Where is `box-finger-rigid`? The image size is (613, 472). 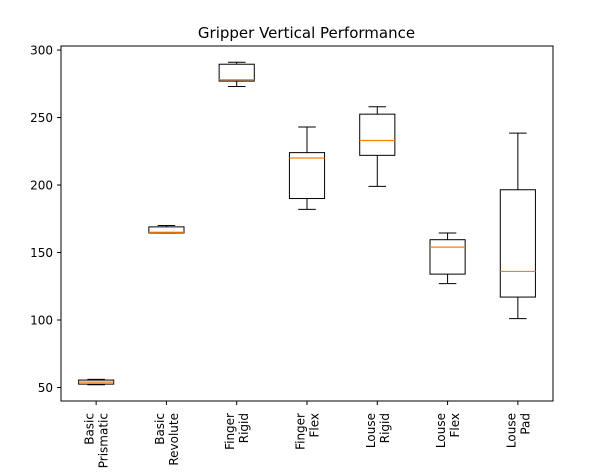
box-finger-rigid is located at coordinates (236, 74).